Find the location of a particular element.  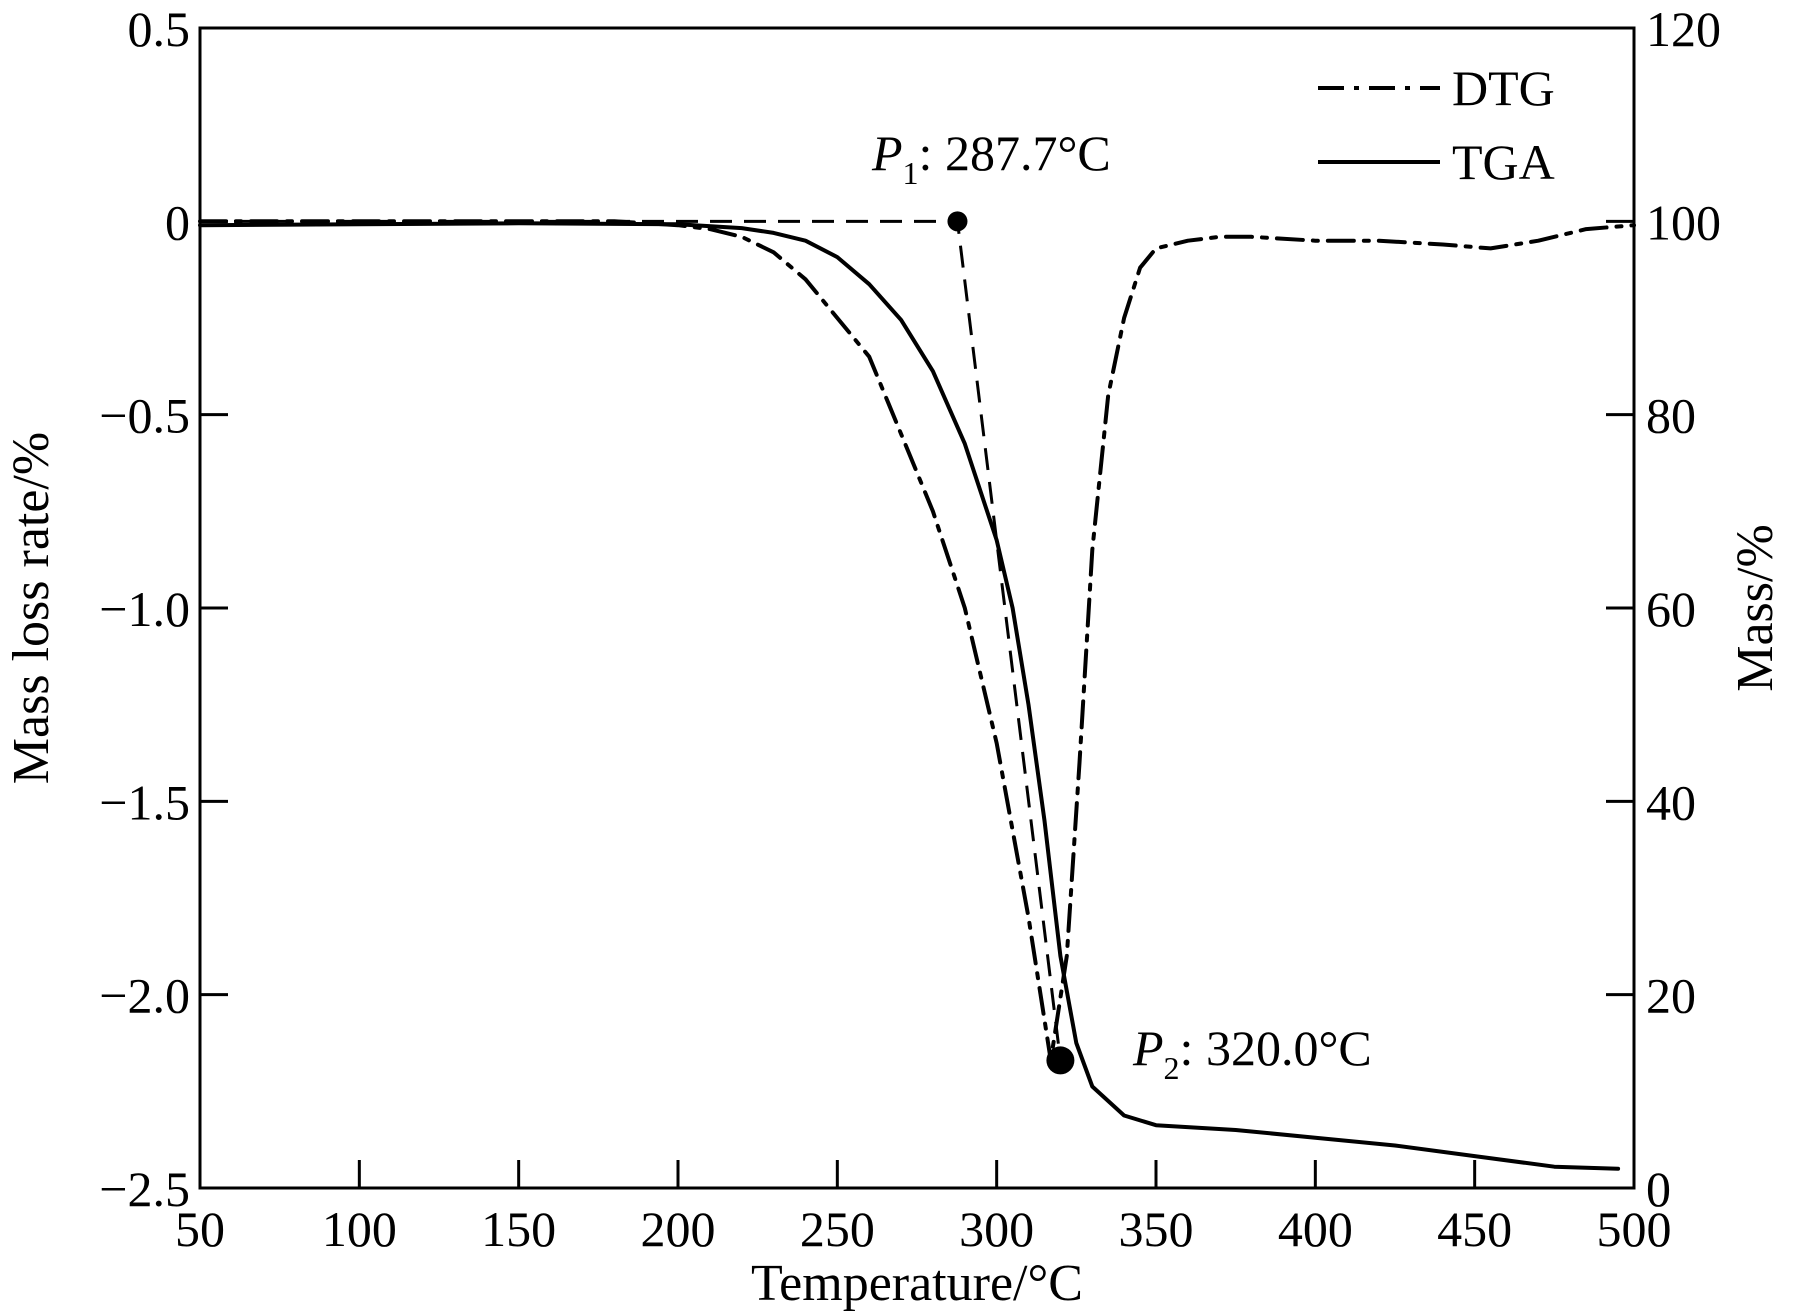

x-tick-label: 300 is located at coordinates (996, 1229).